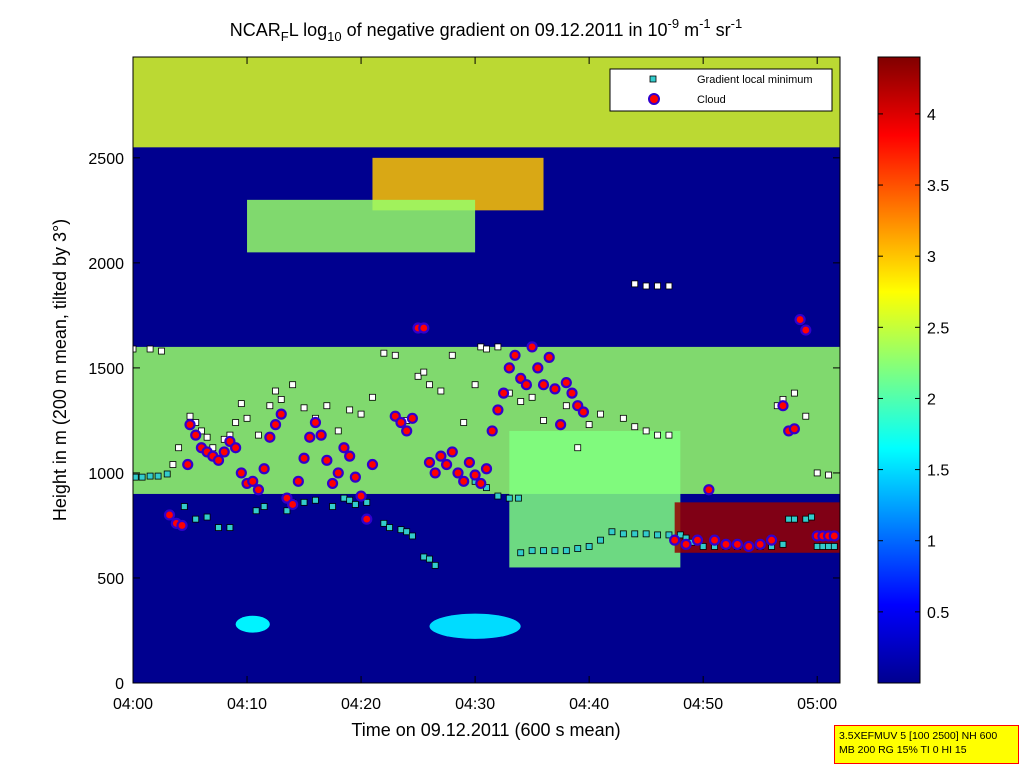 Image resolution: width=1023 pixels, height=767 pixels. I want to click on title-sup-sr: -1, so click(737, 23).